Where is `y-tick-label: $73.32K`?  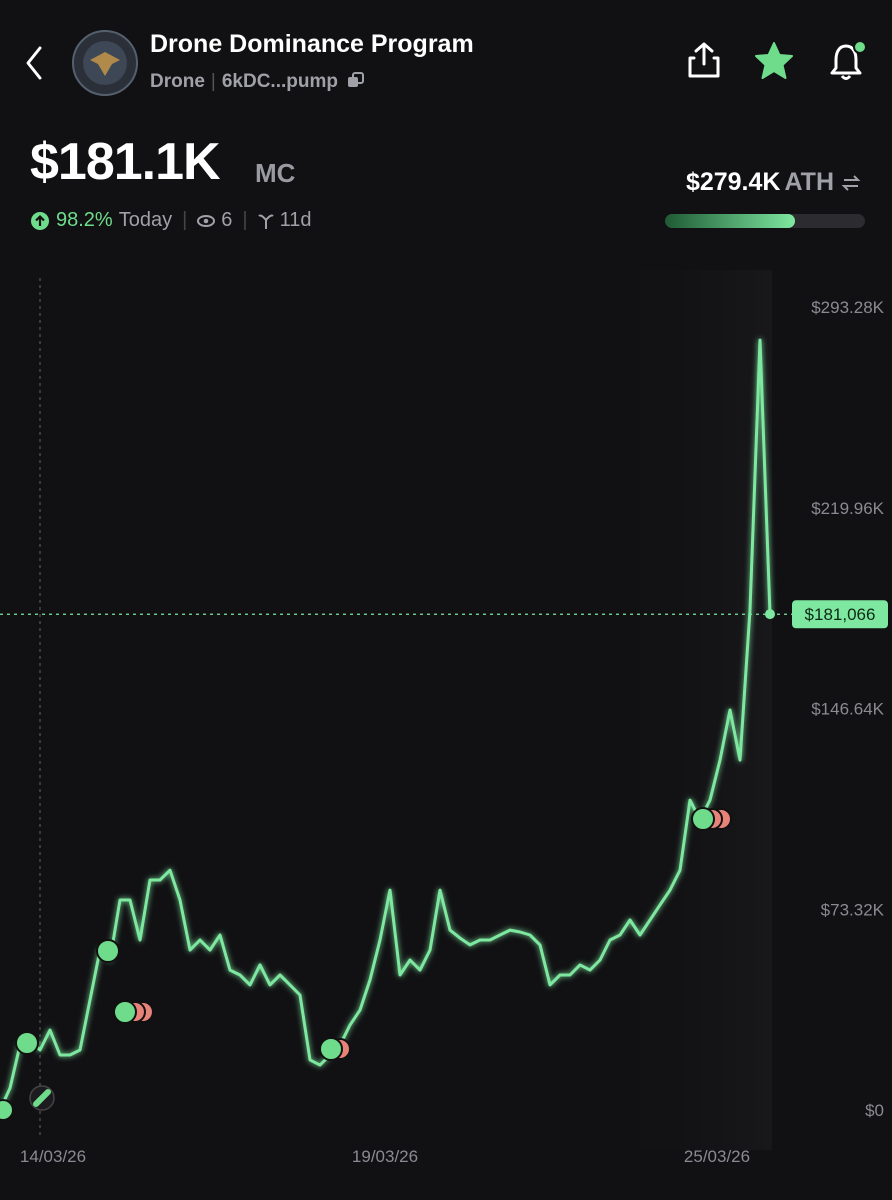
y-tick-label: $73.32K is located at coordinates (853, 909).